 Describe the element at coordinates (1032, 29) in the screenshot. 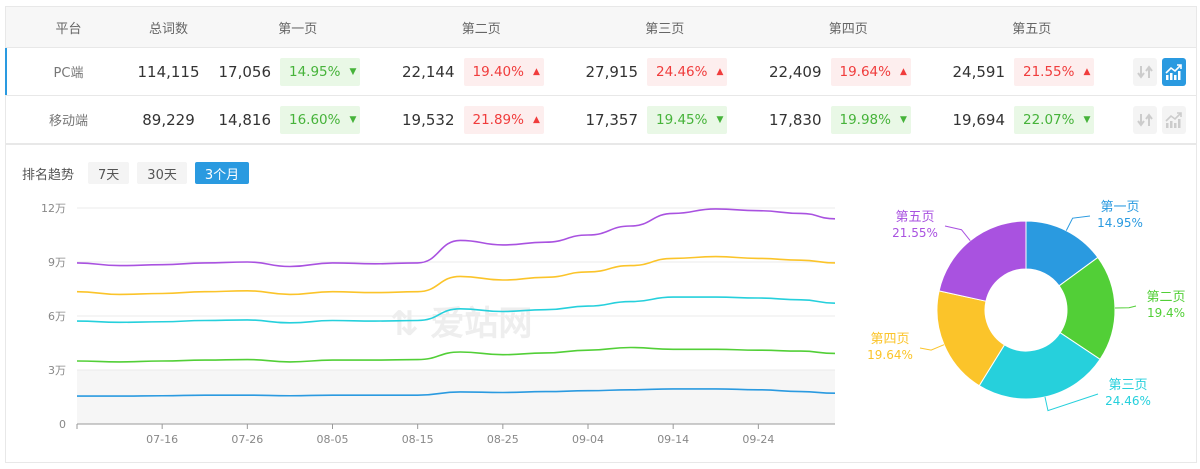

I see `header-page-5: 第五页` at that location.